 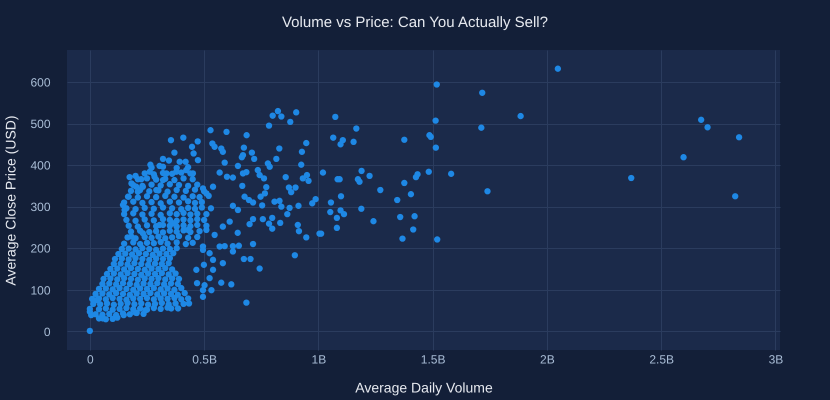 I want to click on y-tick-label: 600, so click(x=40, y=82).